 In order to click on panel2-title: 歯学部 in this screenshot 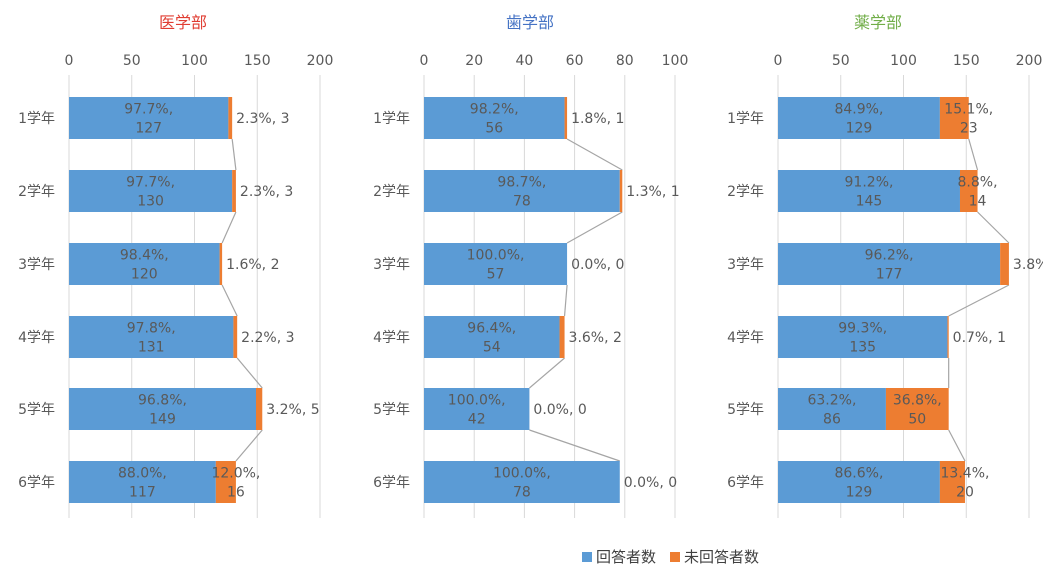, I will do `click(530, 22)`.